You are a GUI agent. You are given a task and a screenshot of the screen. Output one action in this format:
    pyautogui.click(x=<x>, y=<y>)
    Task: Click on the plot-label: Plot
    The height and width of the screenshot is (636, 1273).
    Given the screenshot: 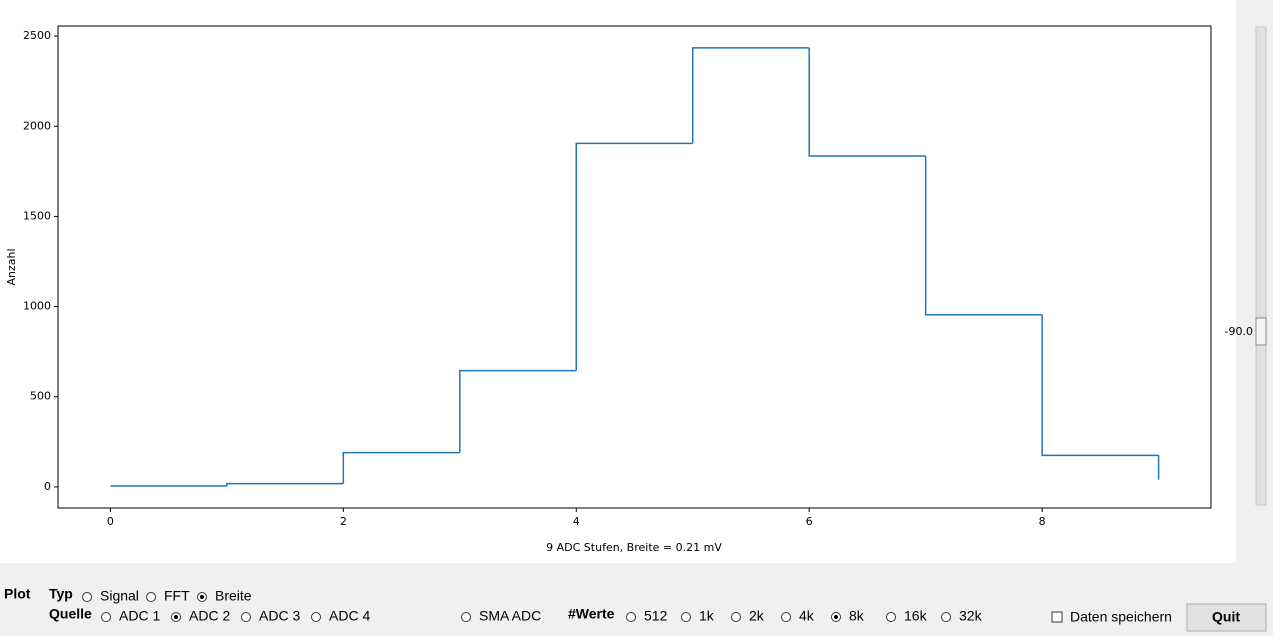 What is the action you would take?
    pyautogui.click(x=17, y=594)
    